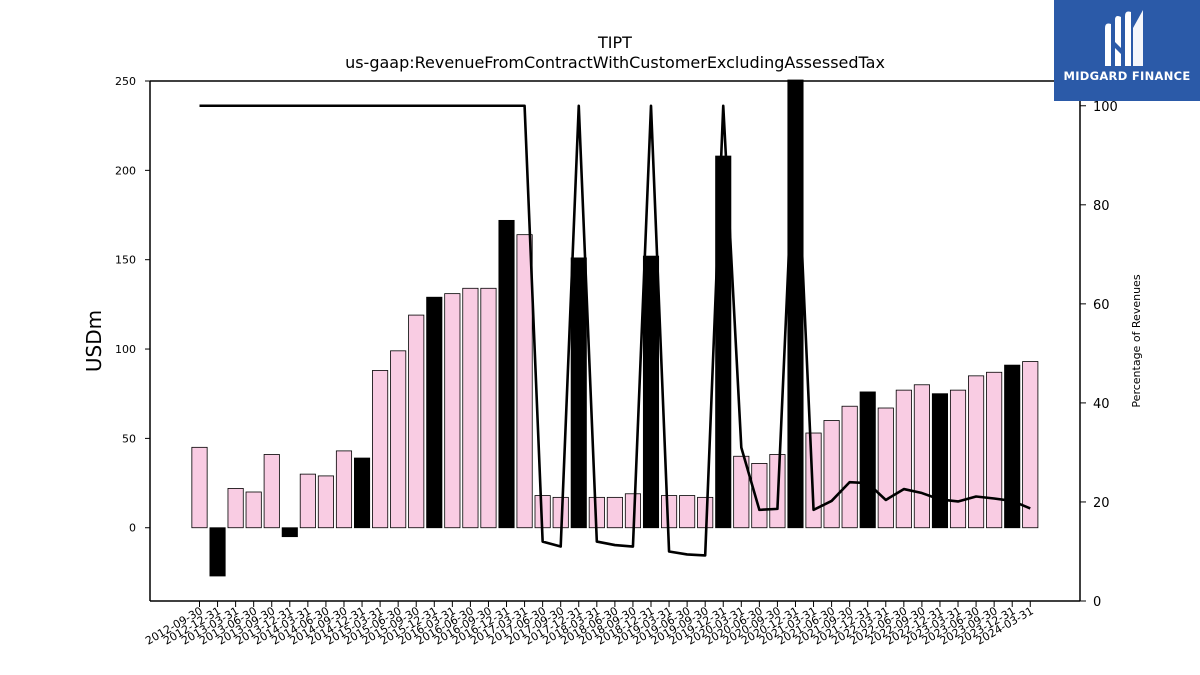 The image size is (1200, 675). Describe the element at coordinates (1105, 107) in the screenshot. I see `y2-tick-label: 100` at that location.